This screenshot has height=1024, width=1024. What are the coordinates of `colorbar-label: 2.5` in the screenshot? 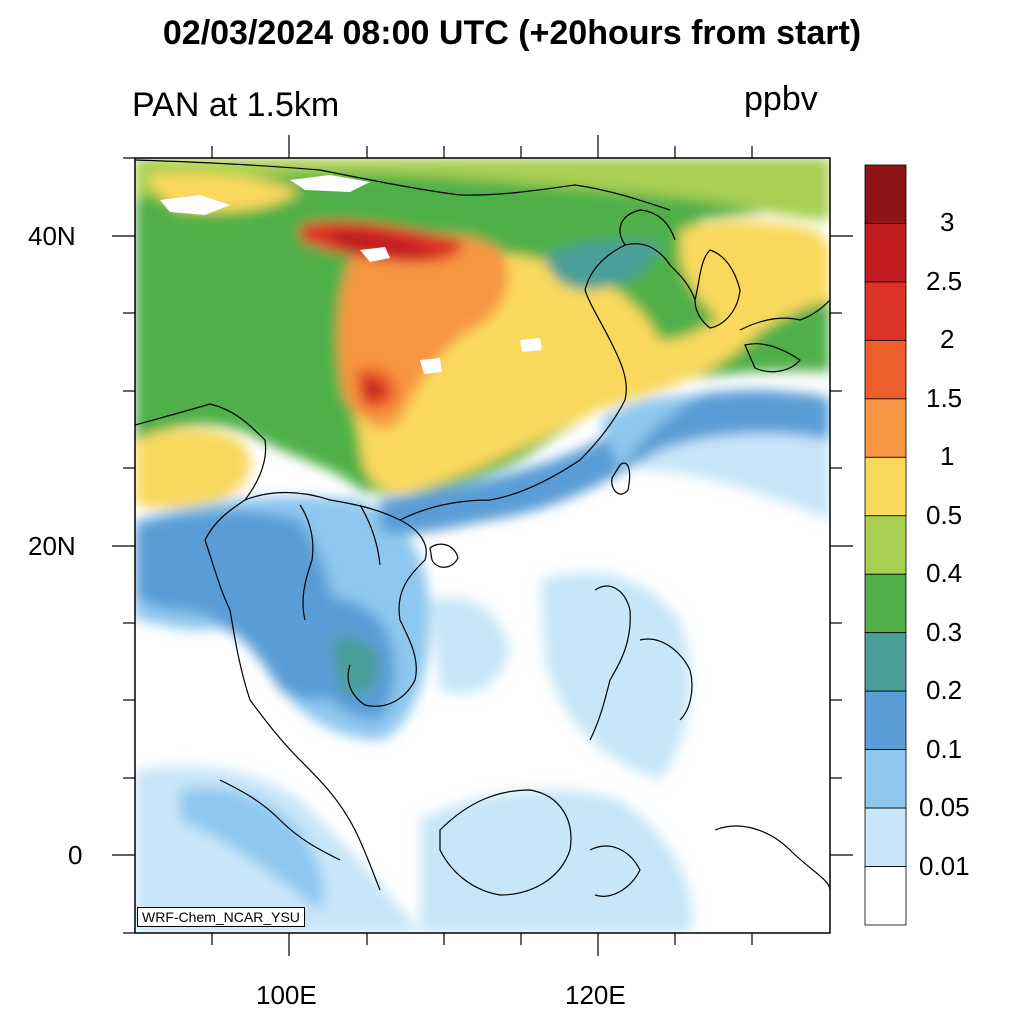 It's located at (944, 280).